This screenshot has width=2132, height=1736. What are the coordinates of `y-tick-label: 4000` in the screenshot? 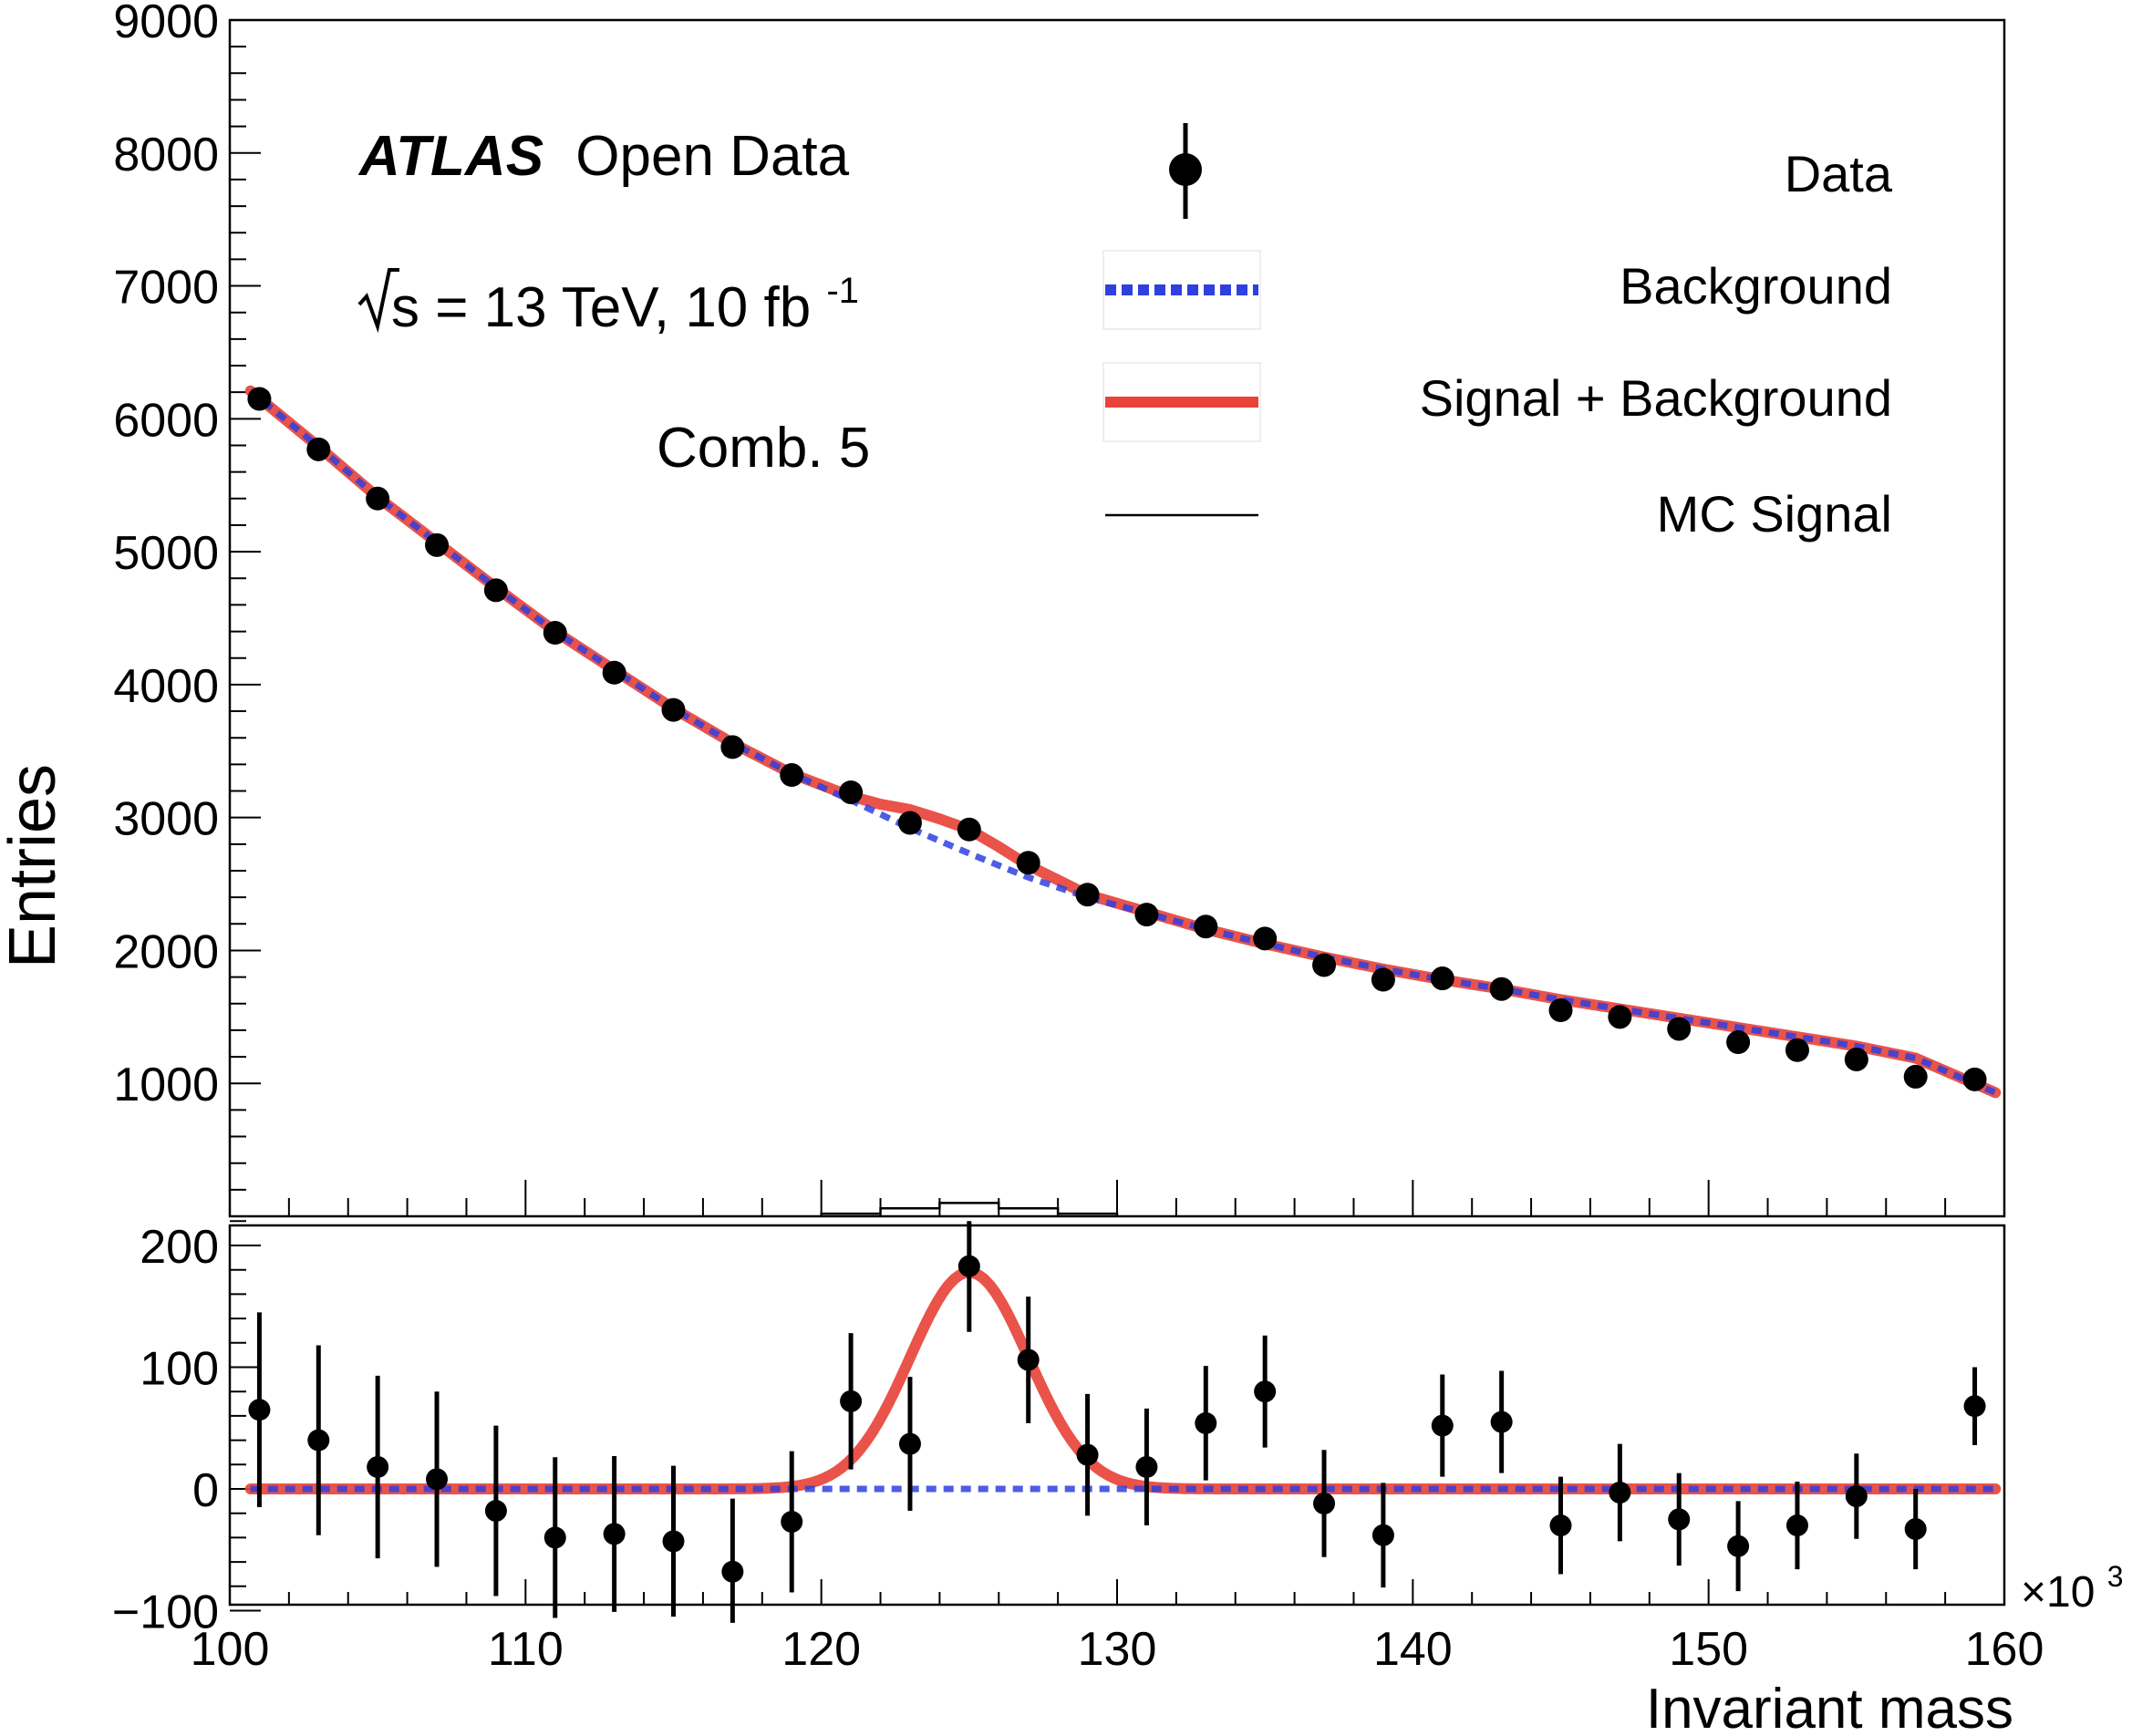 It's located at (166, 686).